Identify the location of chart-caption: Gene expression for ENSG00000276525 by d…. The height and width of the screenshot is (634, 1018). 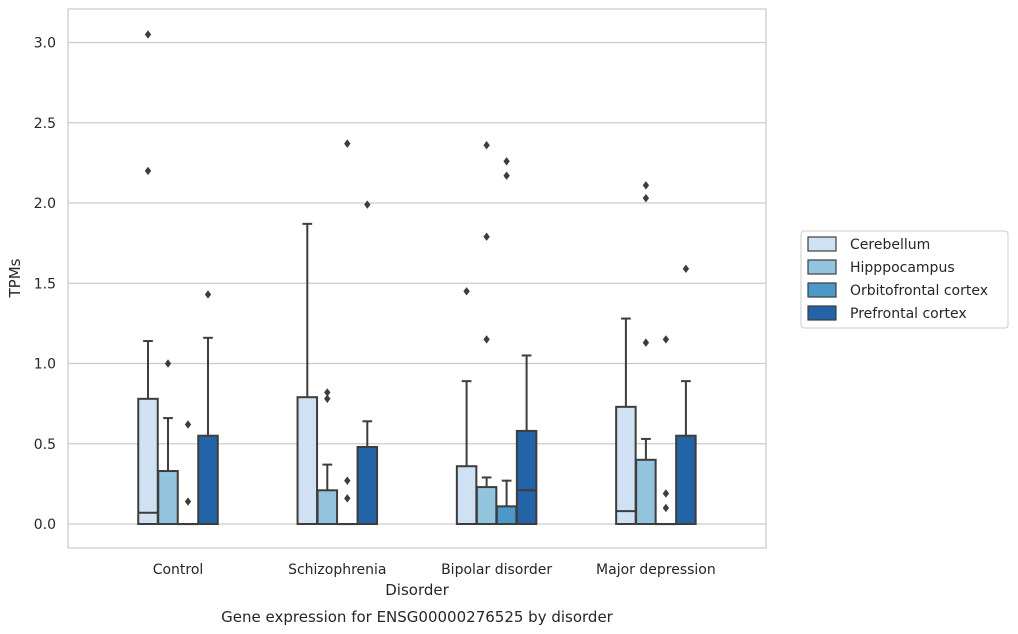
(417, 617).